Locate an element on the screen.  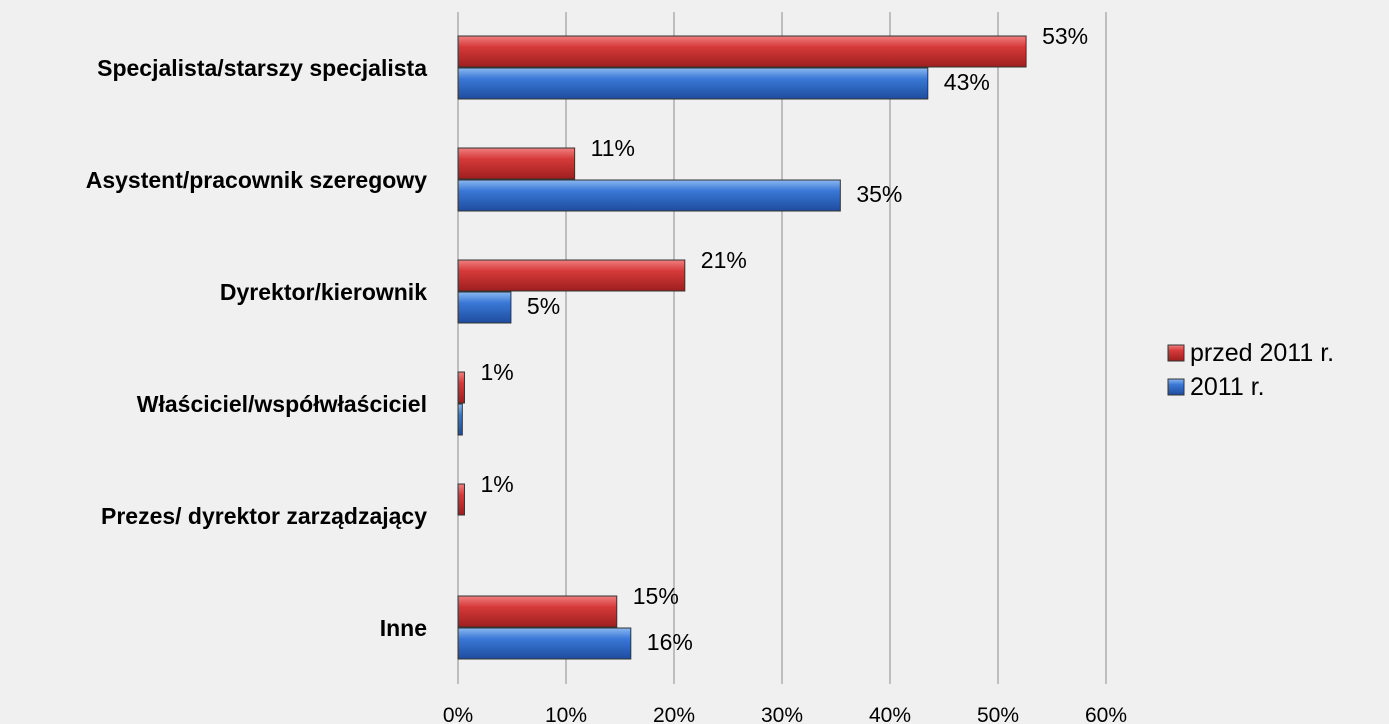
x-tick-label: 50% is located at coordinates (998, 714).